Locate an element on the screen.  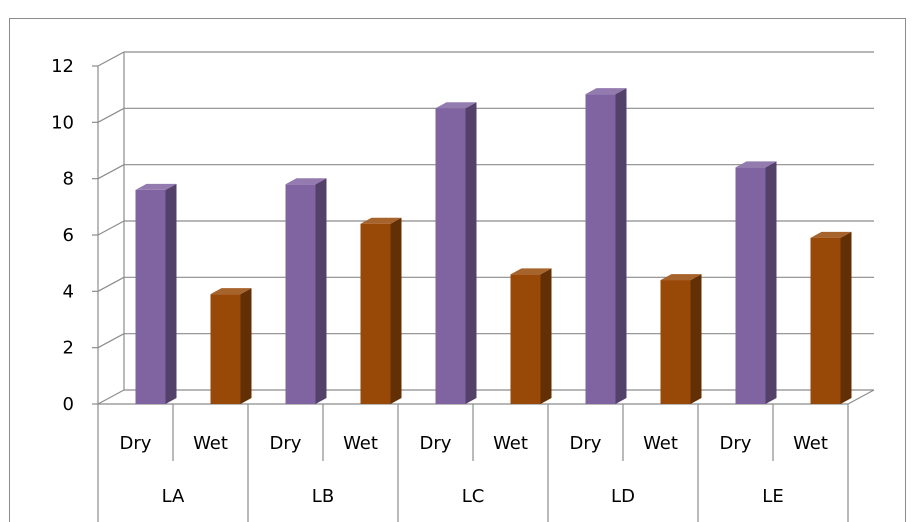
bar-la-dry is located at coordinates (156, 293).